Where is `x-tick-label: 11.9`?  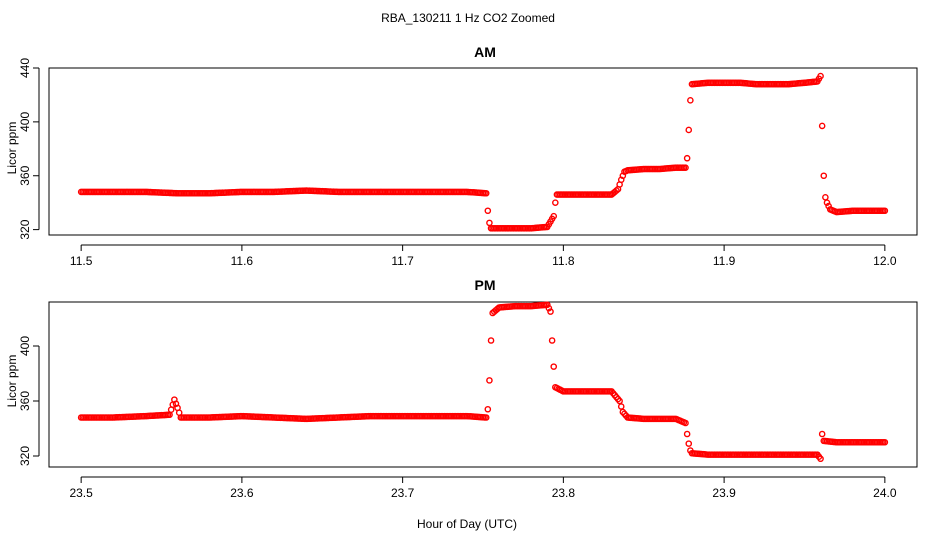
x-tick-label: 11.9 is located at coordinates (724, 261).